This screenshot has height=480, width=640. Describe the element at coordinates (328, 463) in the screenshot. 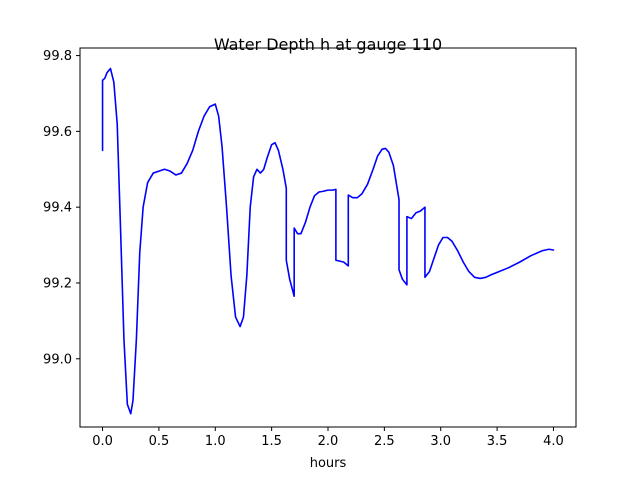

I see `x-axis-label: hours` at that location.